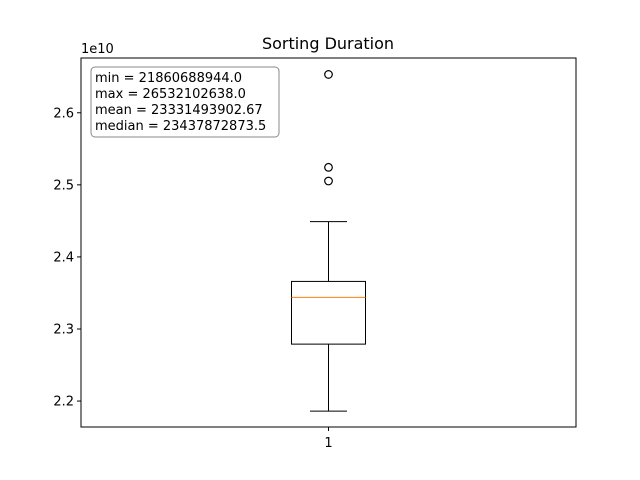  I want to click on stats-line: max = 26532102638.0, so click(170, 94).